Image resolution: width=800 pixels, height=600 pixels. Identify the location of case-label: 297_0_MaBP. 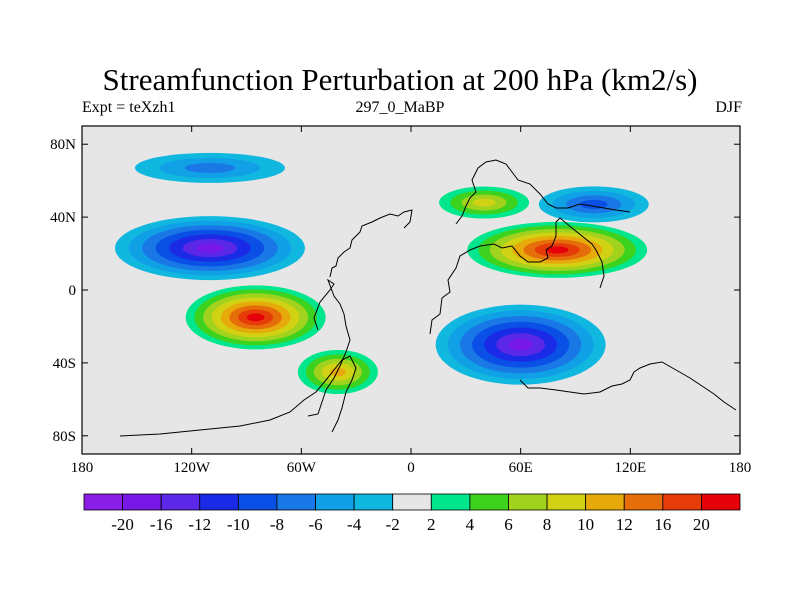
(400, 107).